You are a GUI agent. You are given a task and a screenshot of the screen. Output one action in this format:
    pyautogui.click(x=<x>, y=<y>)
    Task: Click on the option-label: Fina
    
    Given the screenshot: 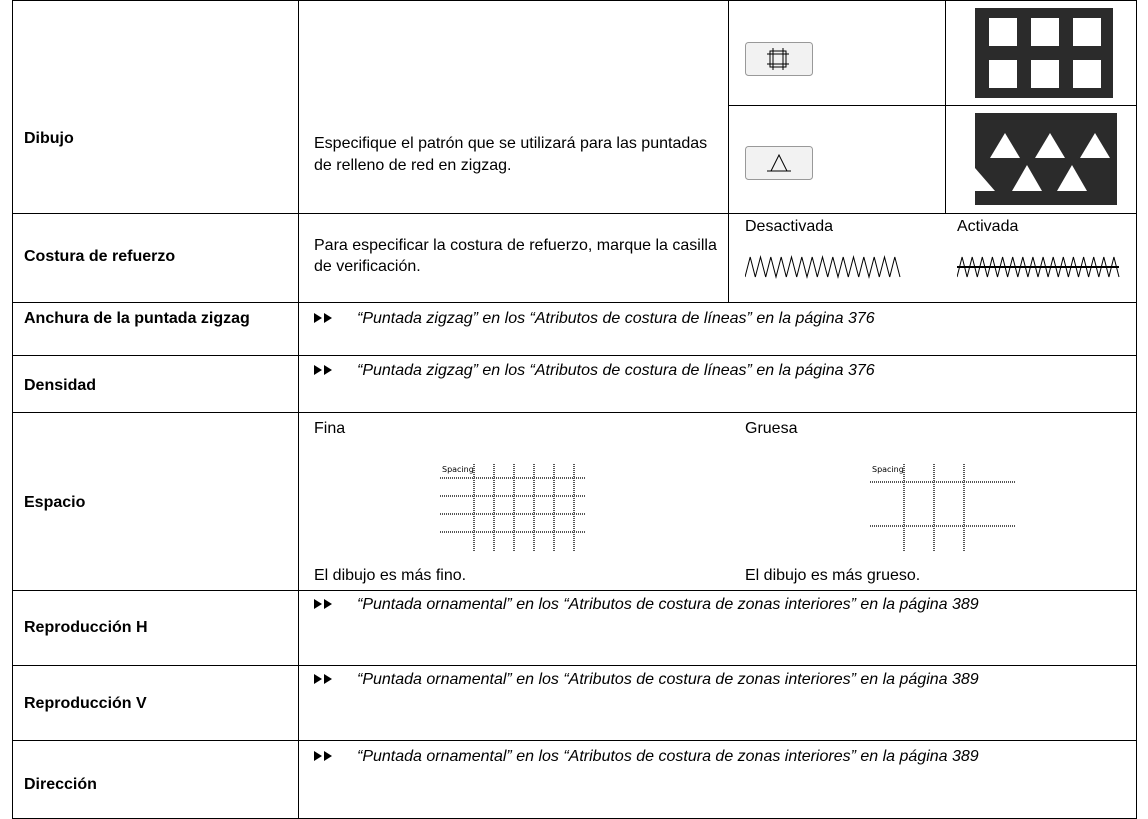 What is the action you would take?
    pyautogui.click(x=330, y=428)
    